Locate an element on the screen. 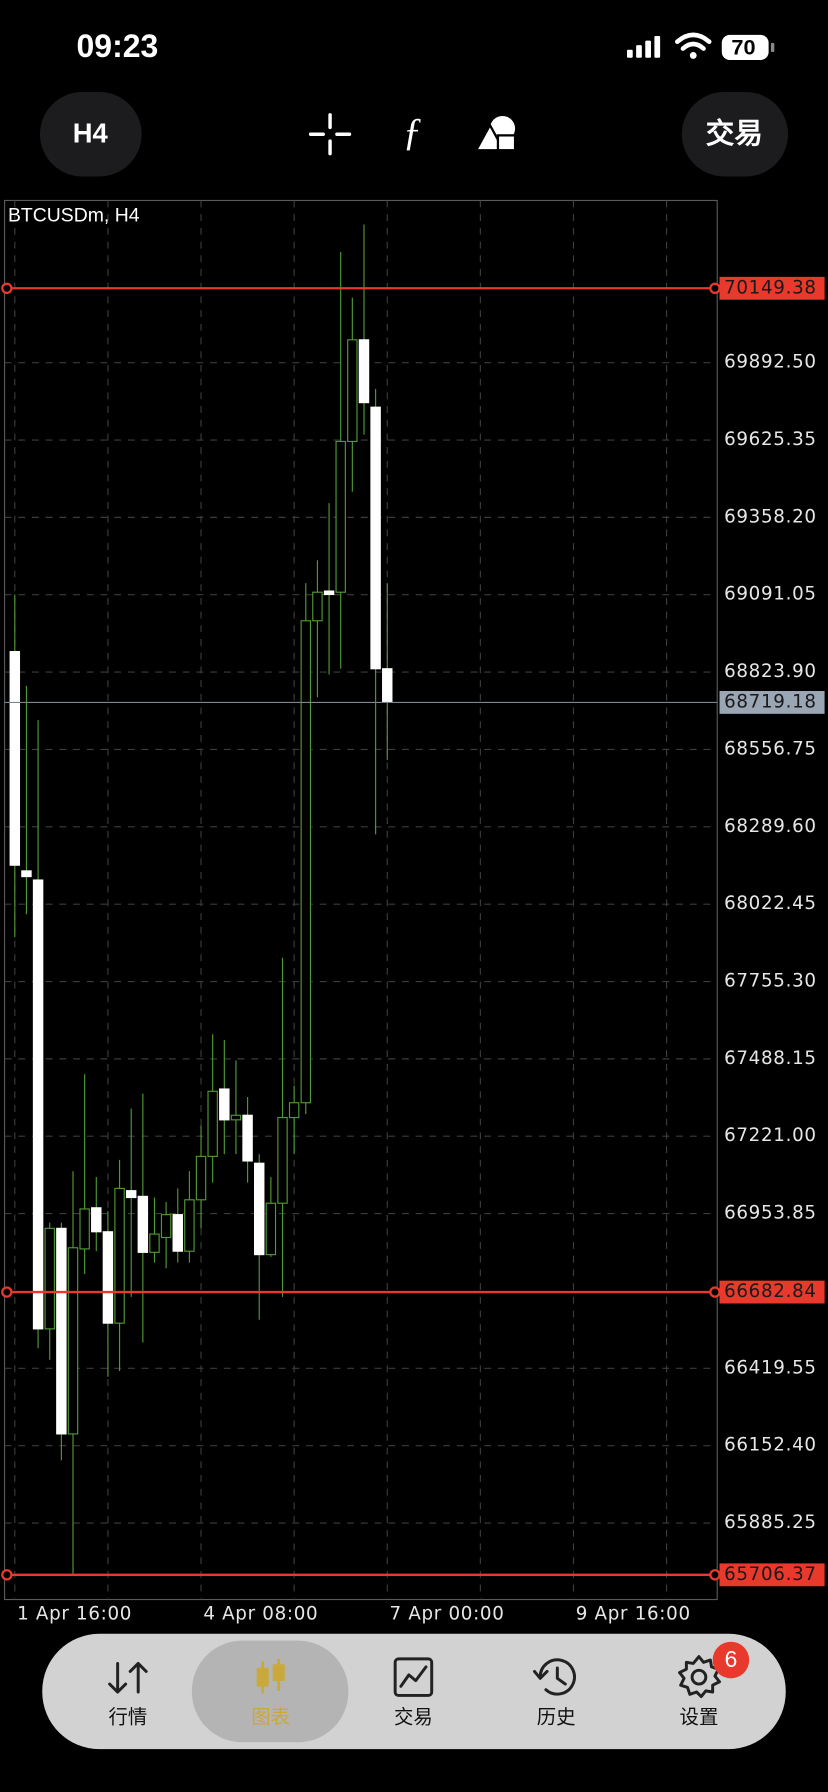 This screenshot has height=1792, width=828. y-tick-label: 69625.35 is located at coordinates (770, 439).